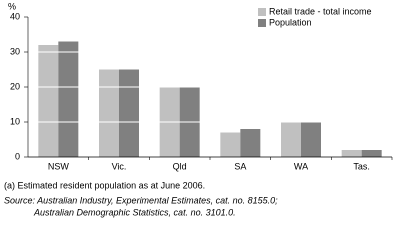 The image size is (397, 240). Describe the element at coordinates (290, 22) in the screenshot. I see `legend-label: Population` at that location.